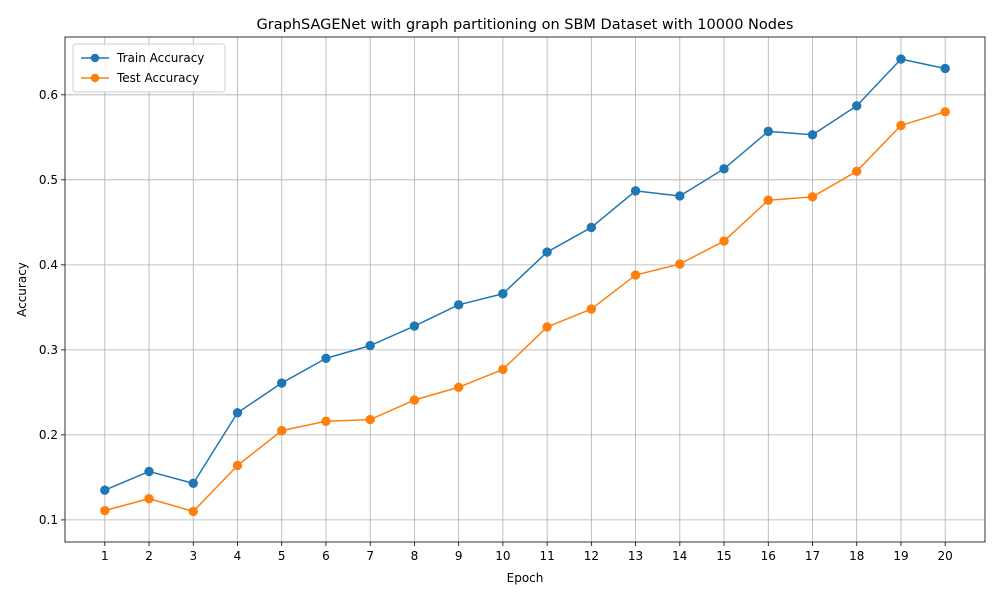  What do you see at coordinates (105, 556) in the screenshot?
I see `x-tick-label: 1` at bounding box center [105, 556].